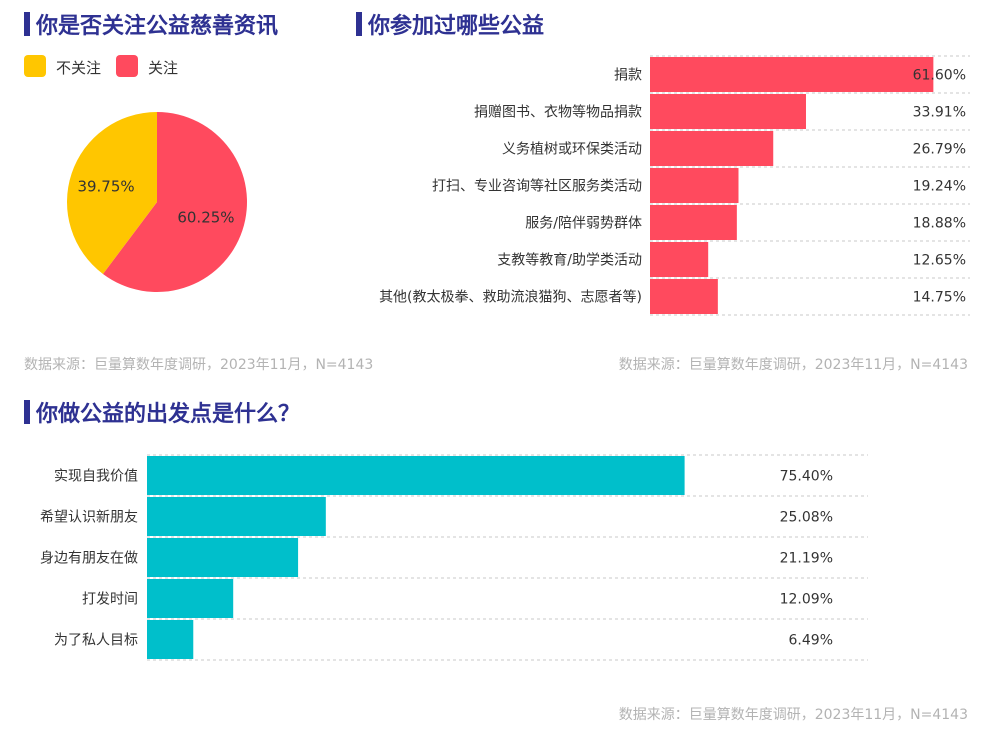  Describe the element at coordinates (939, 261) in the screenshot. I see `value-label: 12.65%` at that location.